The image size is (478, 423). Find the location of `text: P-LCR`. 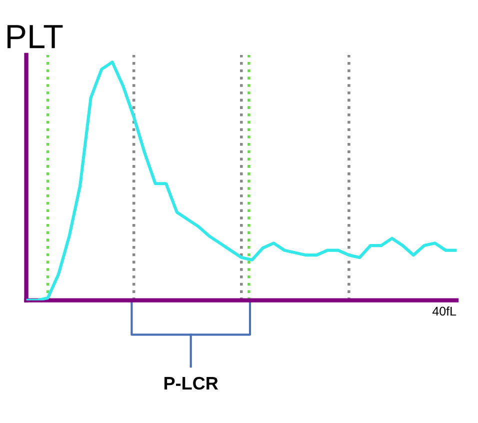

text: P-LCR is located at coordinates (191, 383).